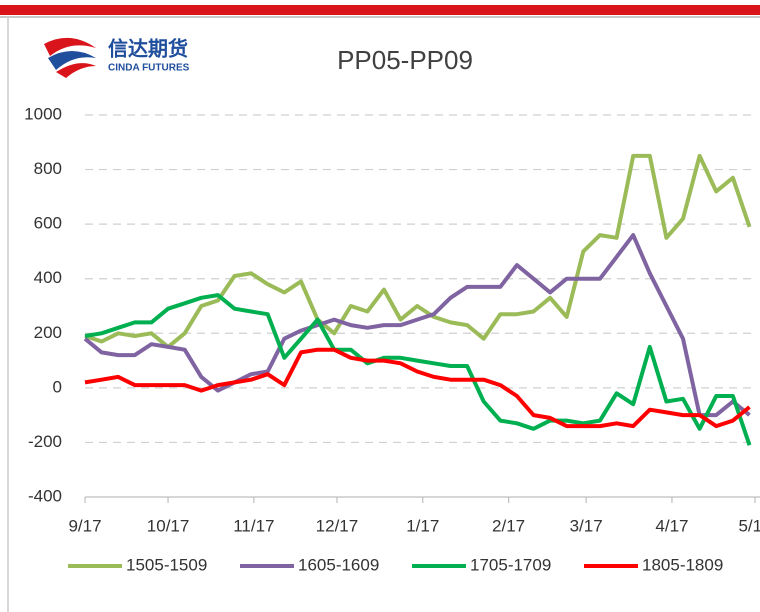 The image size is (760, 612). I want to click on y-tick-label: -200, so click(45, 441).